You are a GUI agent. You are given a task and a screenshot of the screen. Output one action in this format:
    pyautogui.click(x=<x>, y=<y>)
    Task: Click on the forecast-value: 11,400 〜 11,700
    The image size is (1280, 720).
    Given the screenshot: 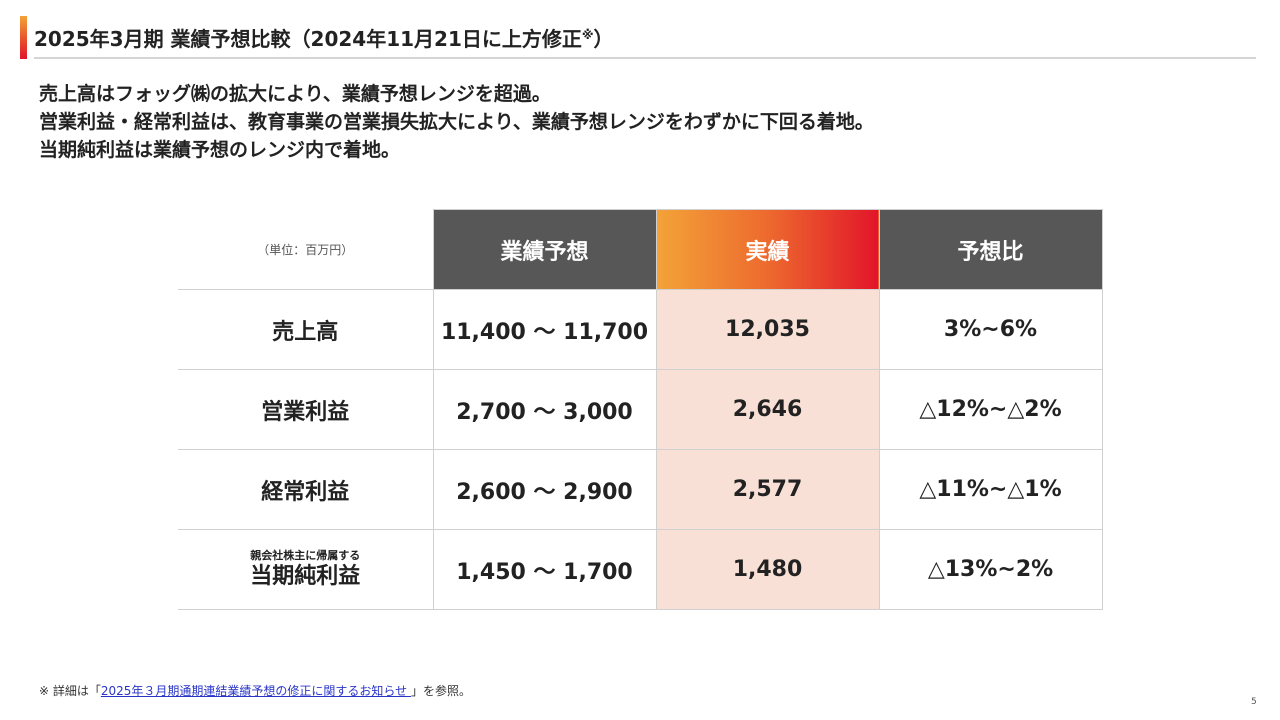 What is the action you would take?
    pyautogui.click(x=544, y=329)
    